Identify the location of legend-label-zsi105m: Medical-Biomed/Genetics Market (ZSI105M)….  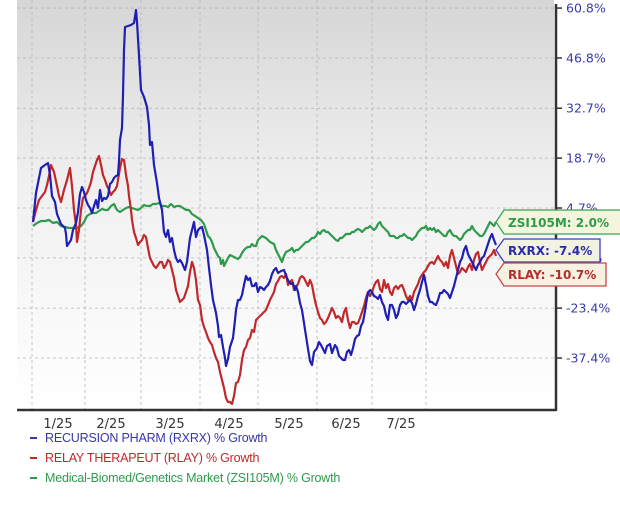
(193, 478).